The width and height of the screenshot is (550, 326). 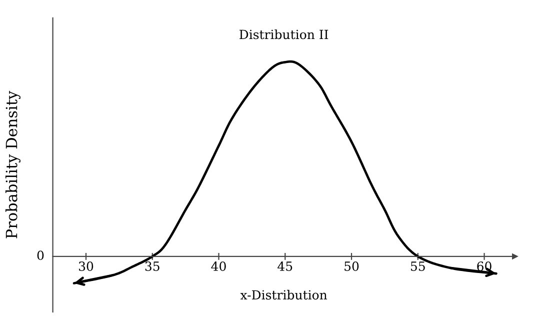 I want to click on y-axis-title: Probability Density, so click(x=12, y=164).